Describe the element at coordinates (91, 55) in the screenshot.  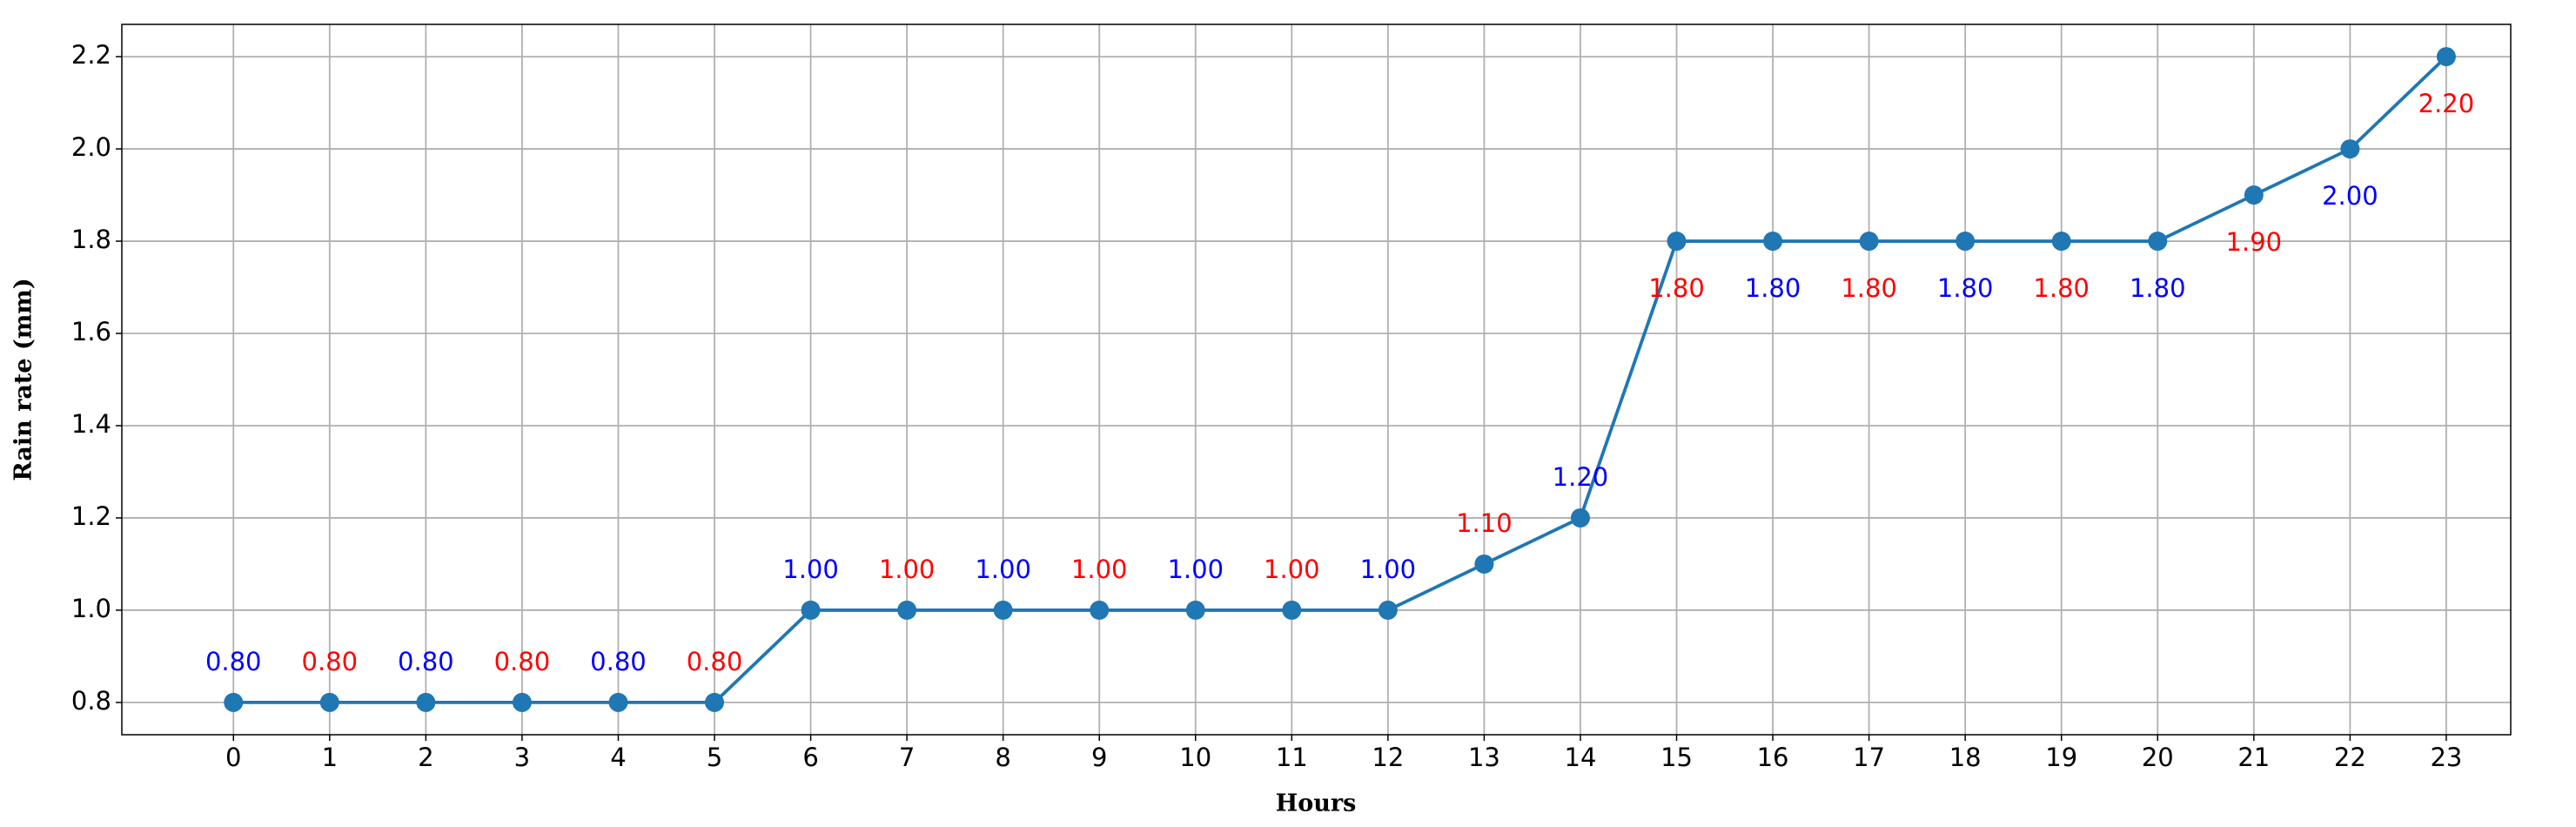
I see `y-tick-label: 2.2` at that location.